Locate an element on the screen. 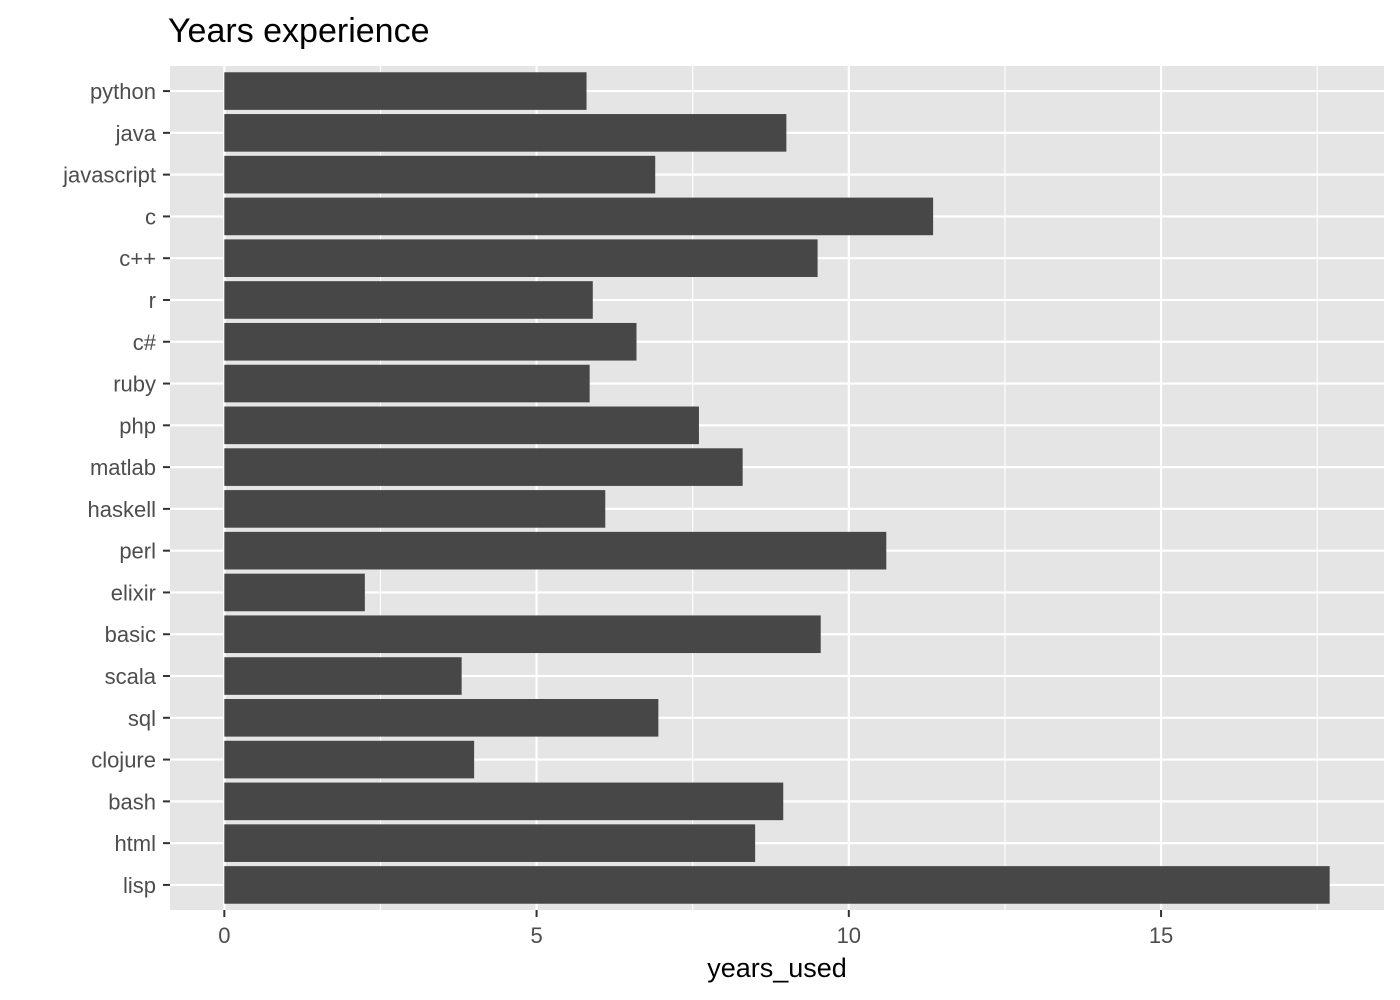 This screenshot has width=1400, height=1000. y-tick-label: scala is located at coordinates (131, 676).